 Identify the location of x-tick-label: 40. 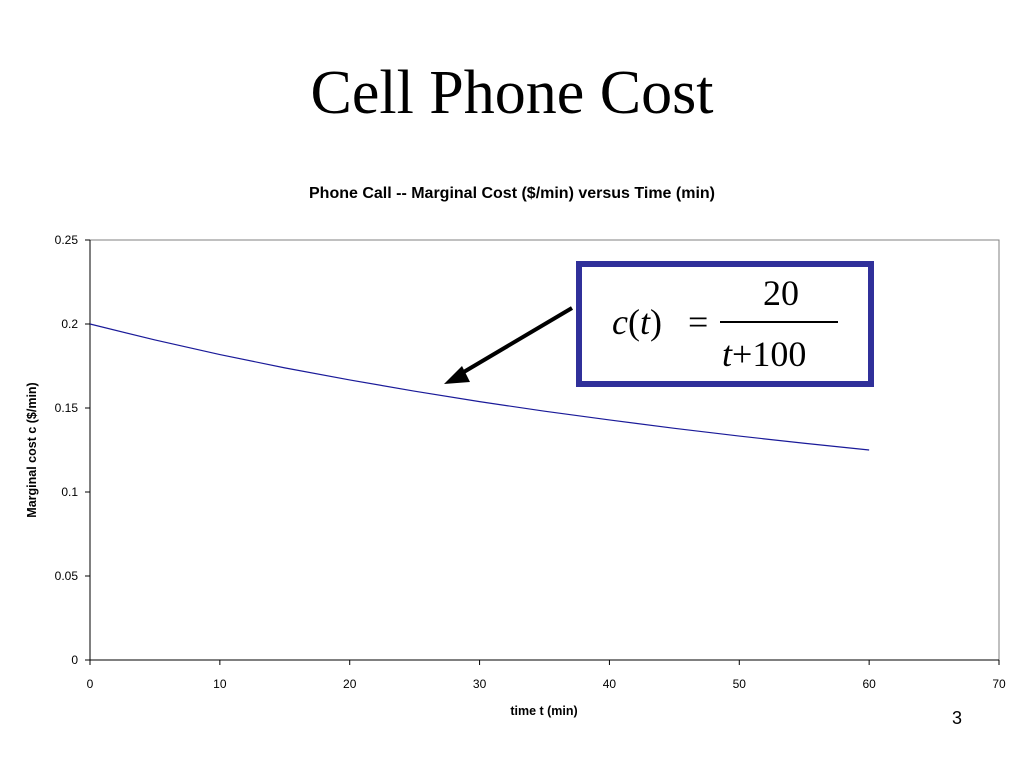
(610, 684).